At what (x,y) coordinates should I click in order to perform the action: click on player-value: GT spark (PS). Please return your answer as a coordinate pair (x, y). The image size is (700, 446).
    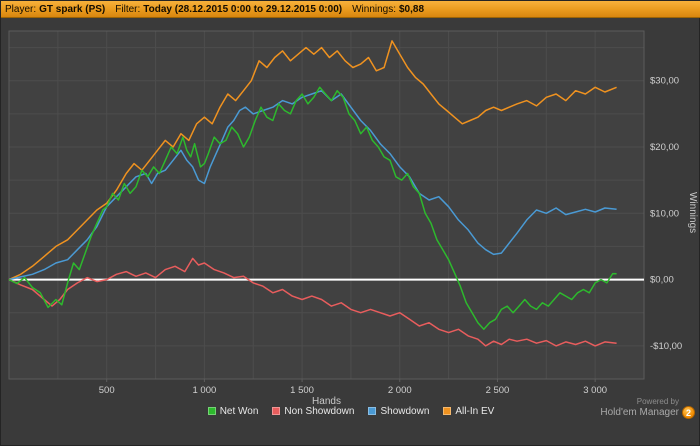
    Looking at the image, I should click on (72, 9).